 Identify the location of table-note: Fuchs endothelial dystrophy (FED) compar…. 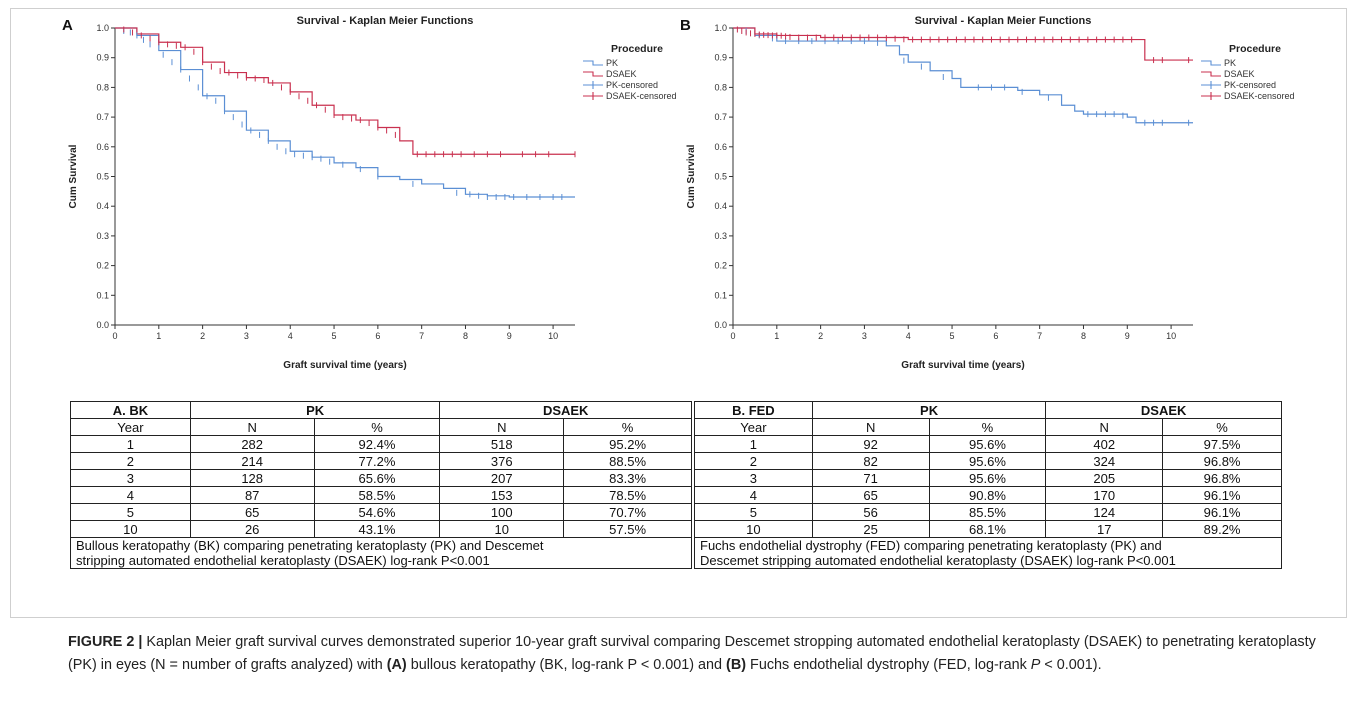
(988, 553).